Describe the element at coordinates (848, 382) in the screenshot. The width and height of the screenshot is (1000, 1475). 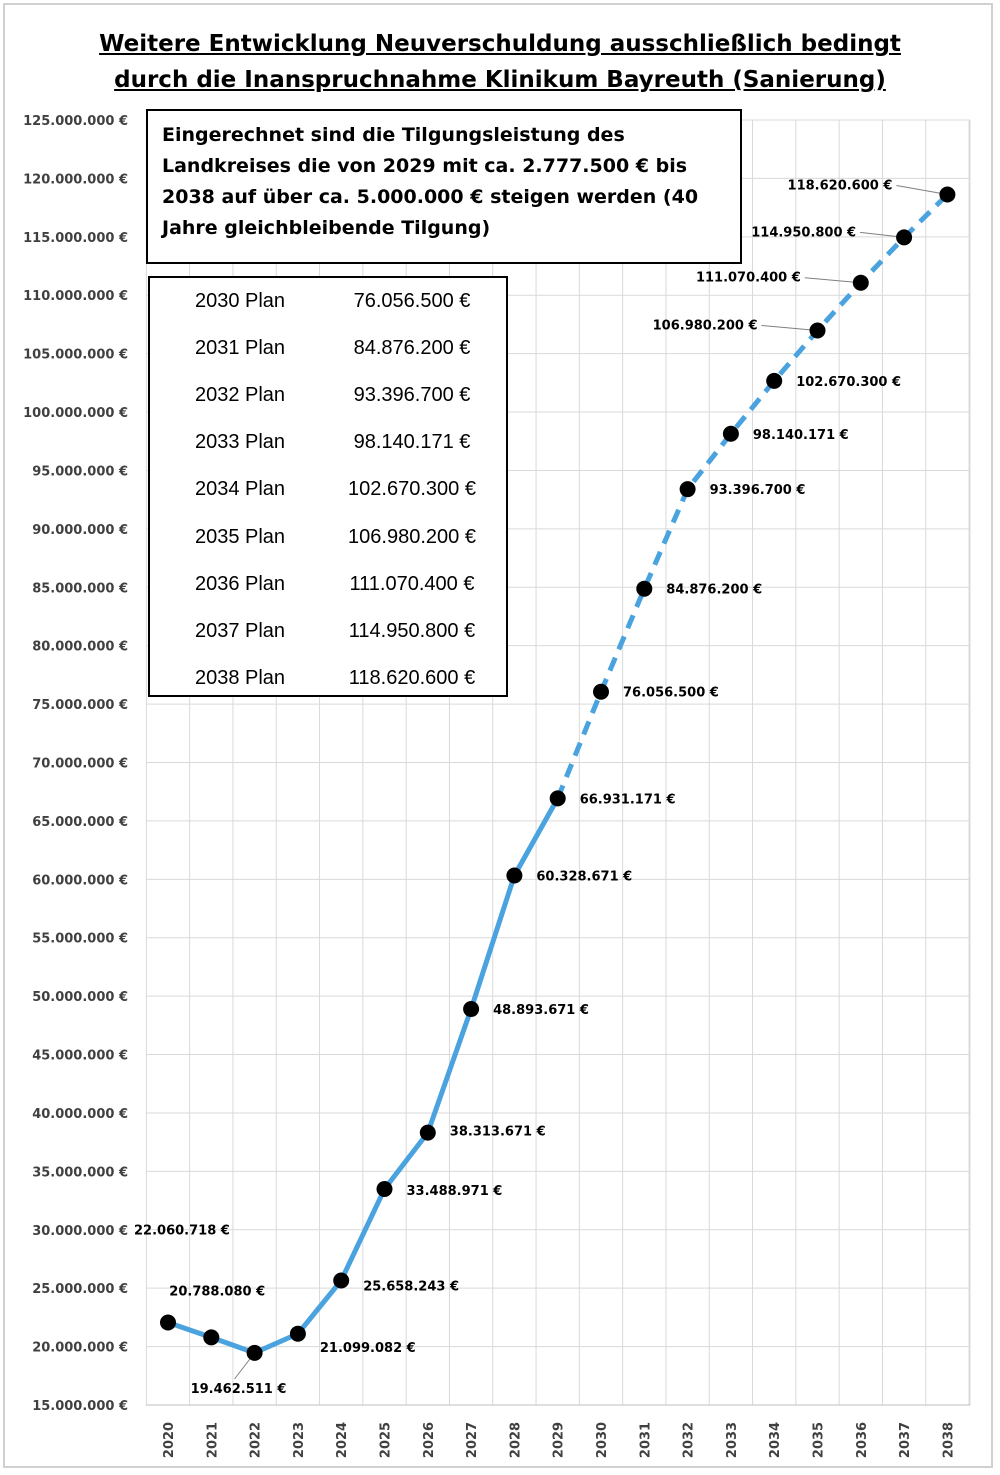
I see `data-label: 102.670.300 €` at that location.